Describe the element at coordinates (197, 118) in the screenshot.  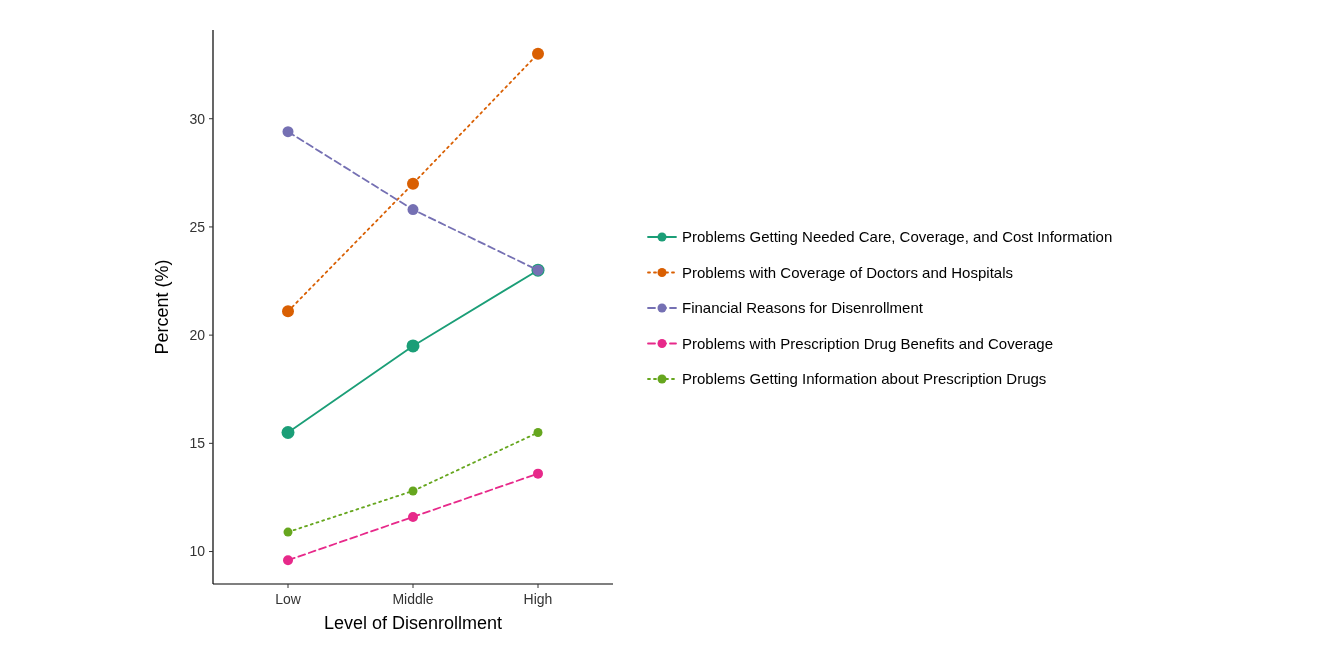
I see `y-tick-label: 30` at that location.